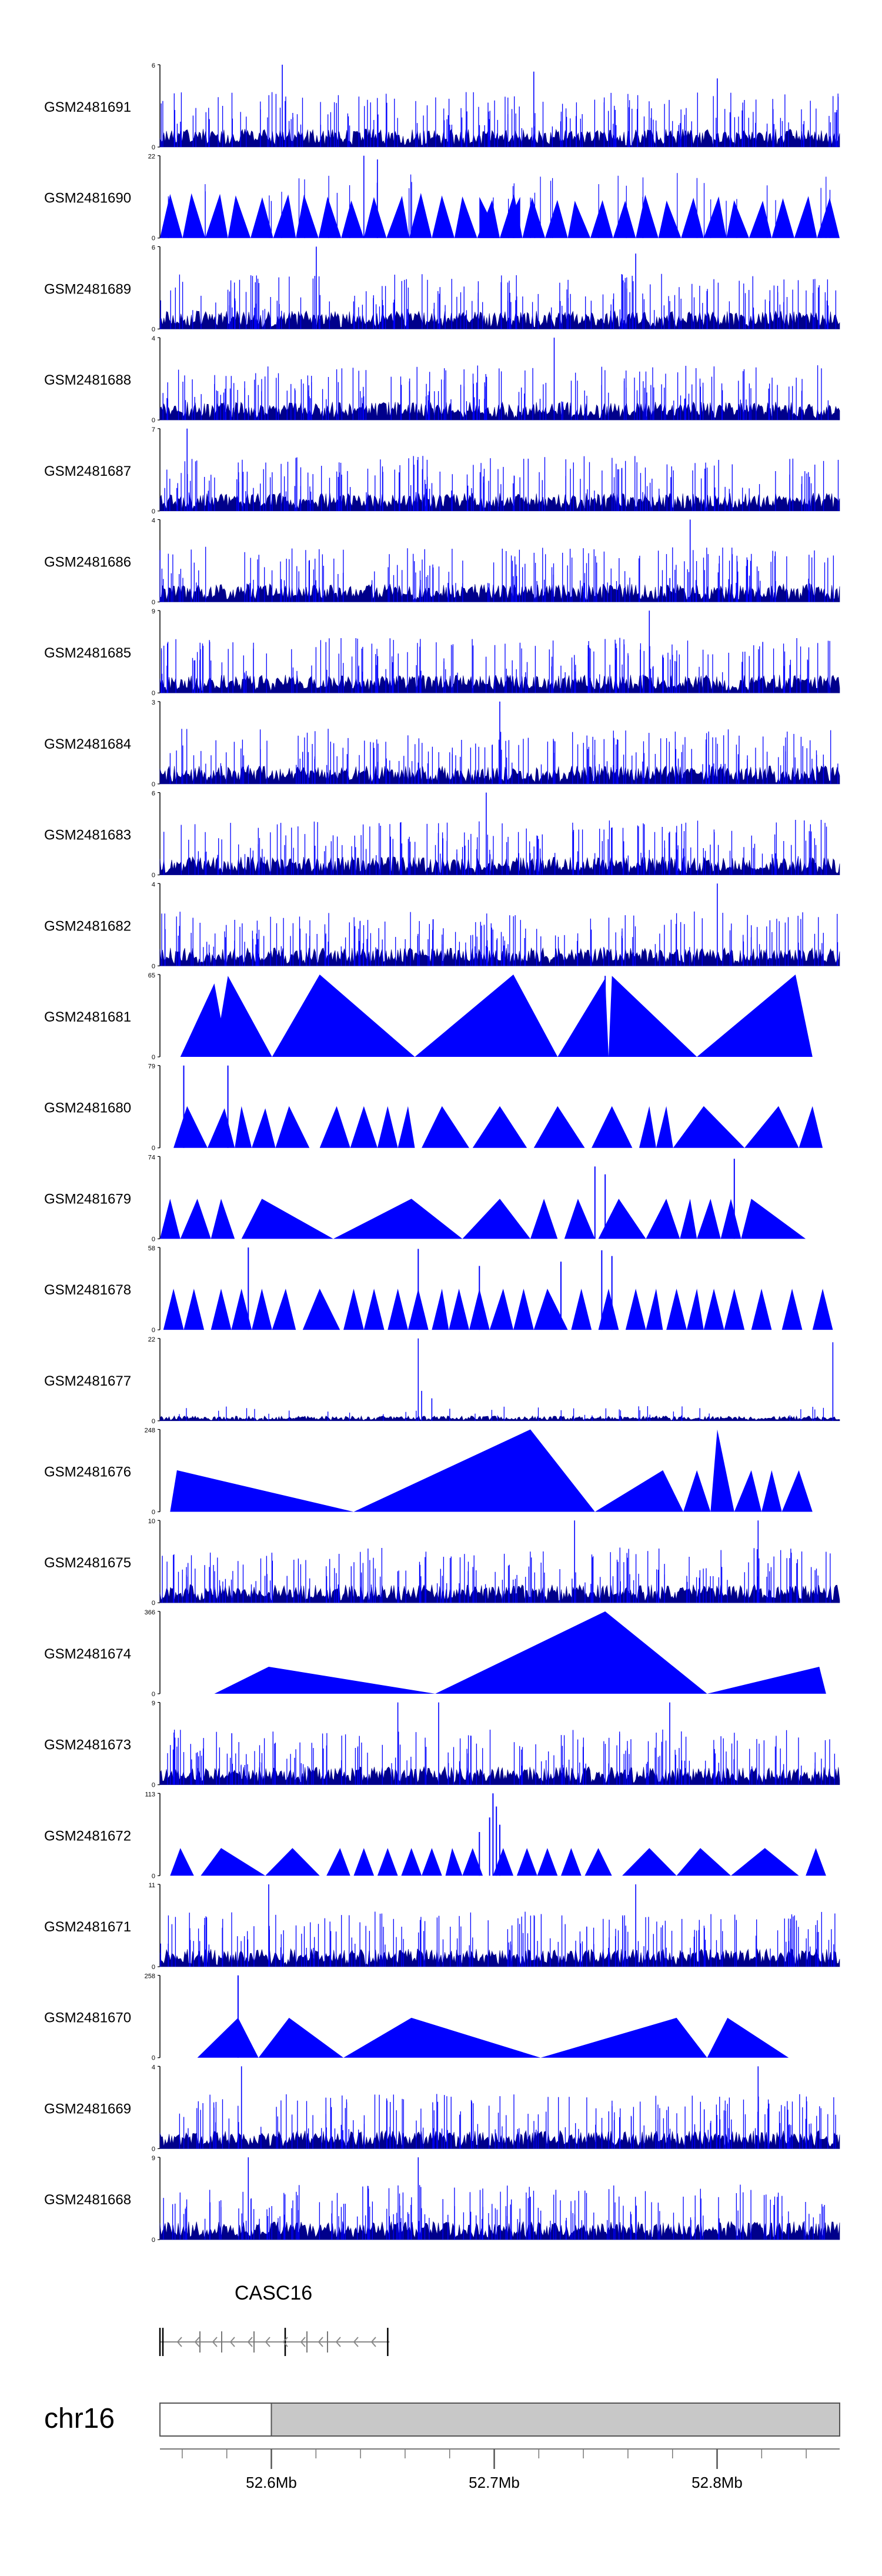 The height and width of the screenshot is (2576, 882). Describe the element at coordinates (153, 2149) in the screenshot. I see `track-gsm2481669-y-min-label: 0` at that location.